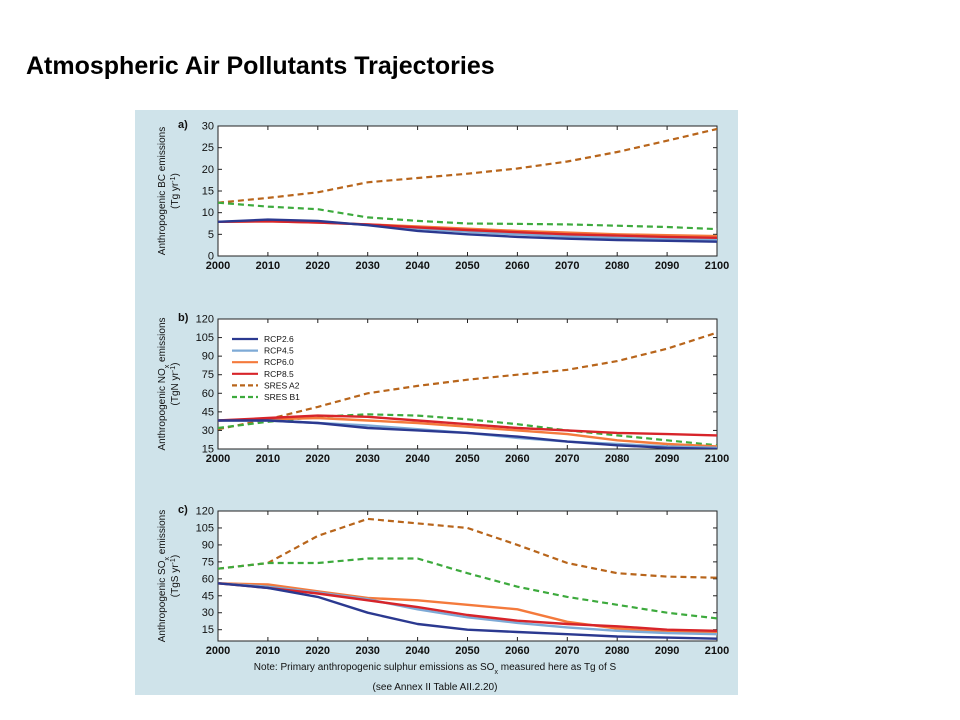 This screenshot has width=960, height=720. I want to click on y-tick-label: 10, so click(208, 213).